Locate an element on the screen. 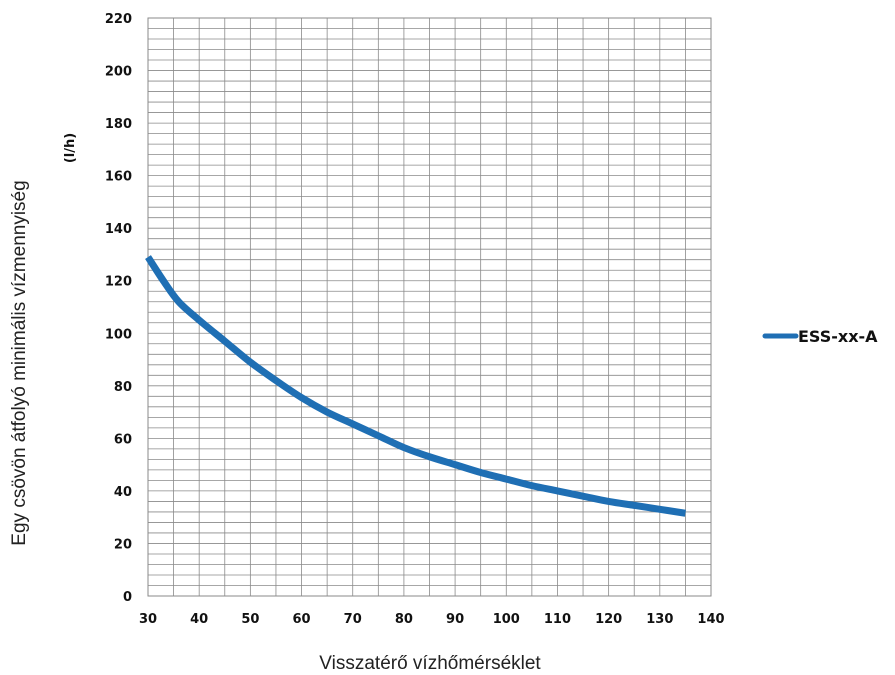 The width and height of the screenshot is (895, 675). y-axis-unit: (l/h) is located at coordinates (70, 148).